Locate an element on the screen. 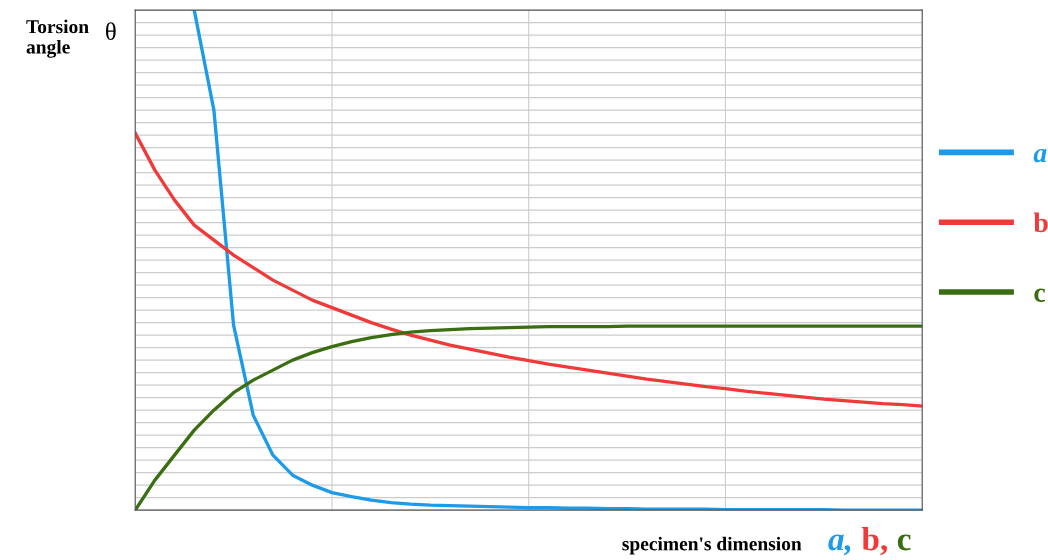  legend-label: a is located at coordinates (1040, 156).